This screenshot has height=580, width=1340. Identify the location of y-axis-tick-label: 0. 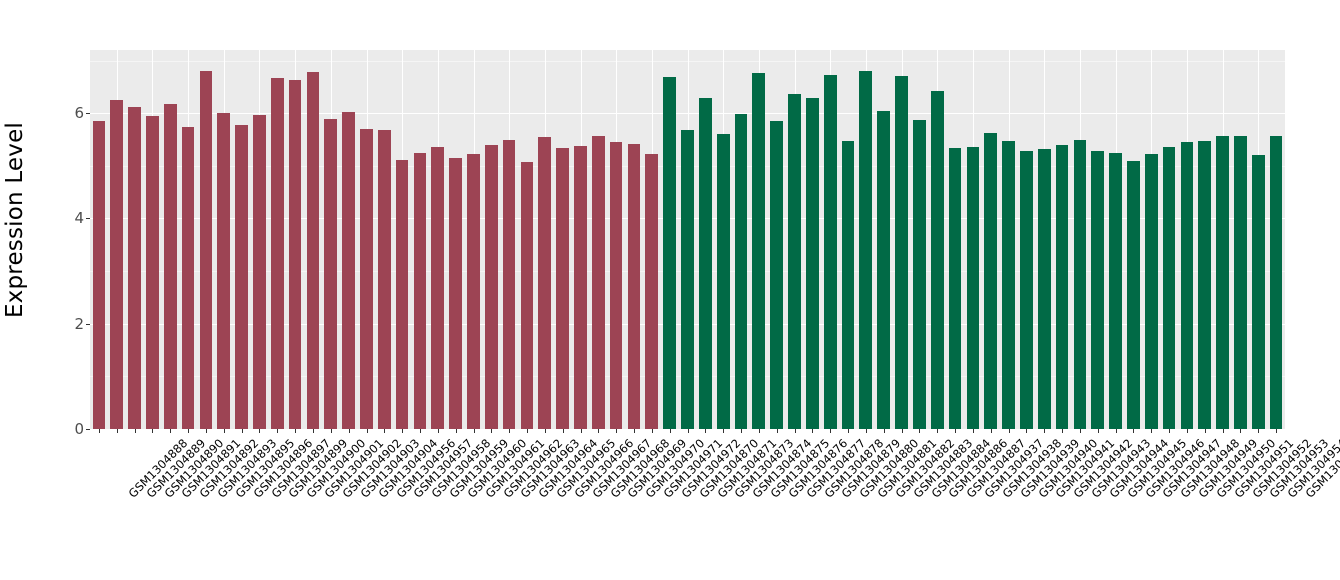
(79, 429).